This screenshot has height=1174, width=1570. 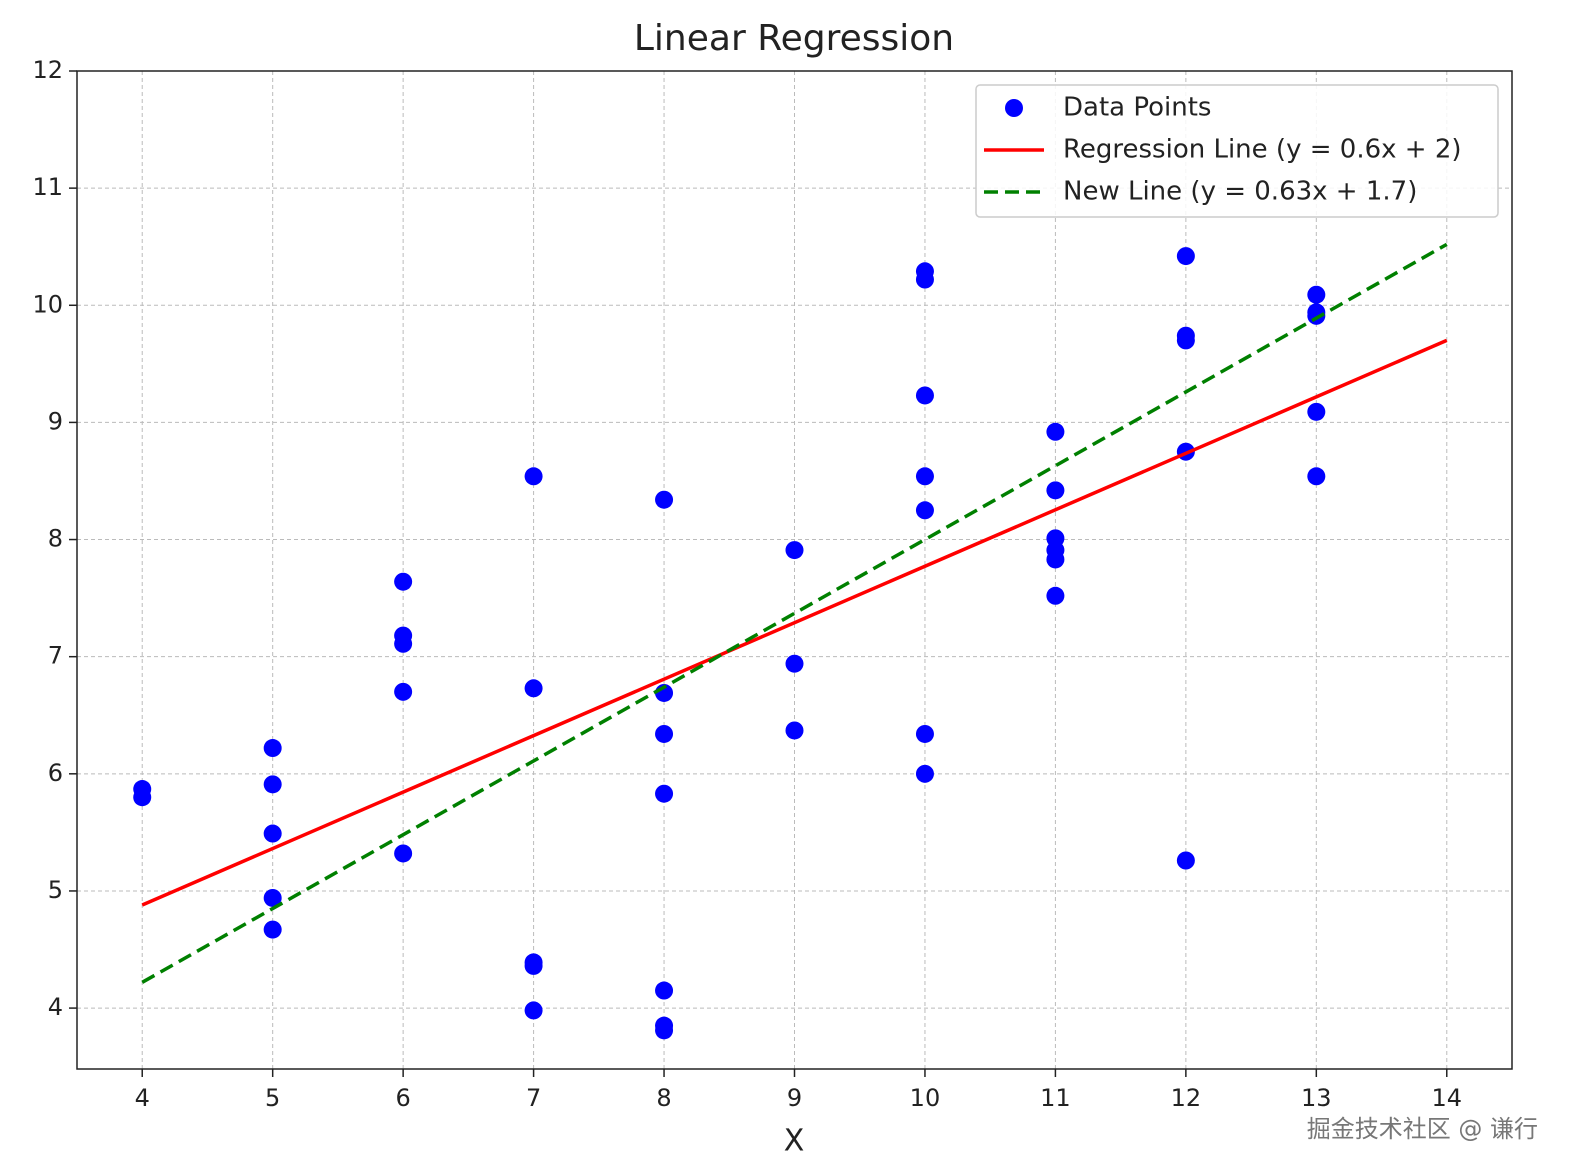 I want to click on legend-box, so click(x=1237, y=151).